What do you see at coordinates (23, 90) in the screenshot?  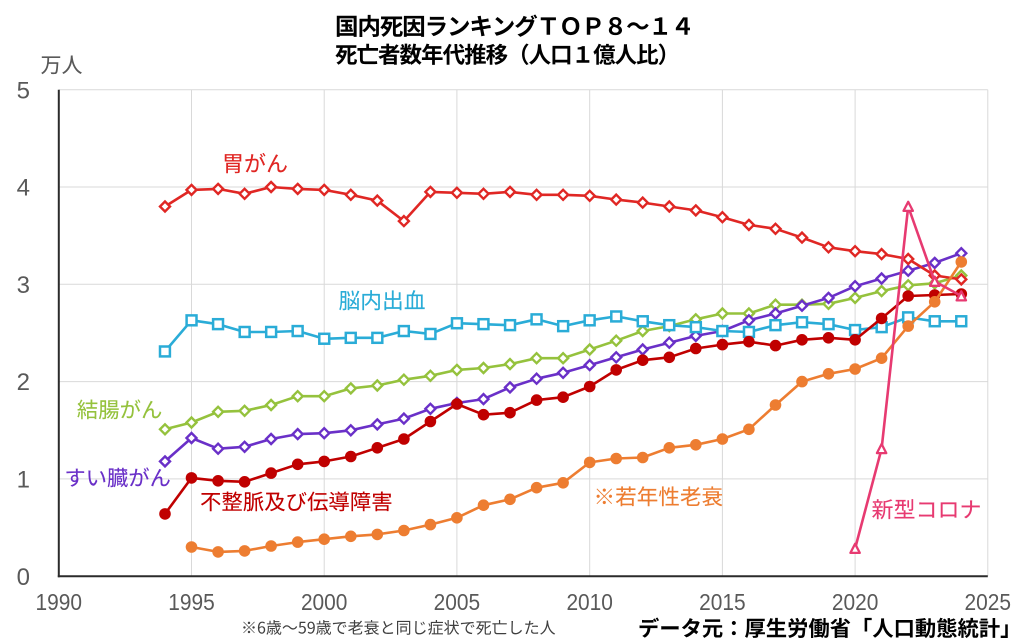 I see `svg-text: 5` at bounding box center [23, 90].